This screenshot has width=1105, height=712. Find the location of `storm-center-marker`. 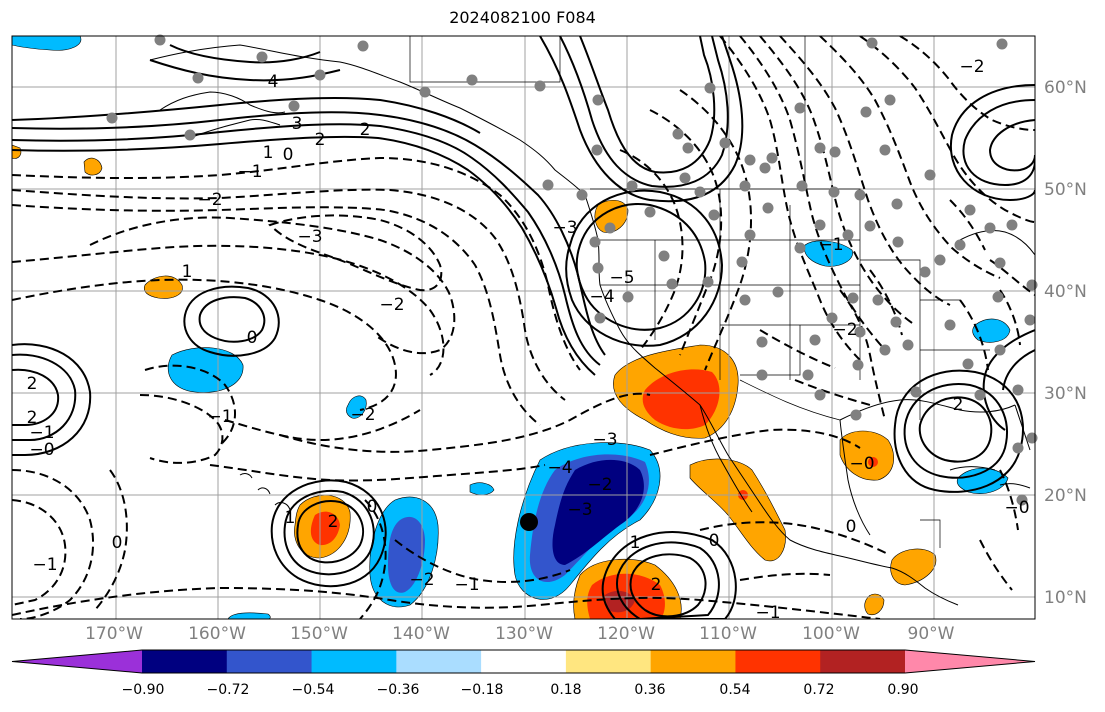

storm-center-marker is located at coordinates (529, 522).